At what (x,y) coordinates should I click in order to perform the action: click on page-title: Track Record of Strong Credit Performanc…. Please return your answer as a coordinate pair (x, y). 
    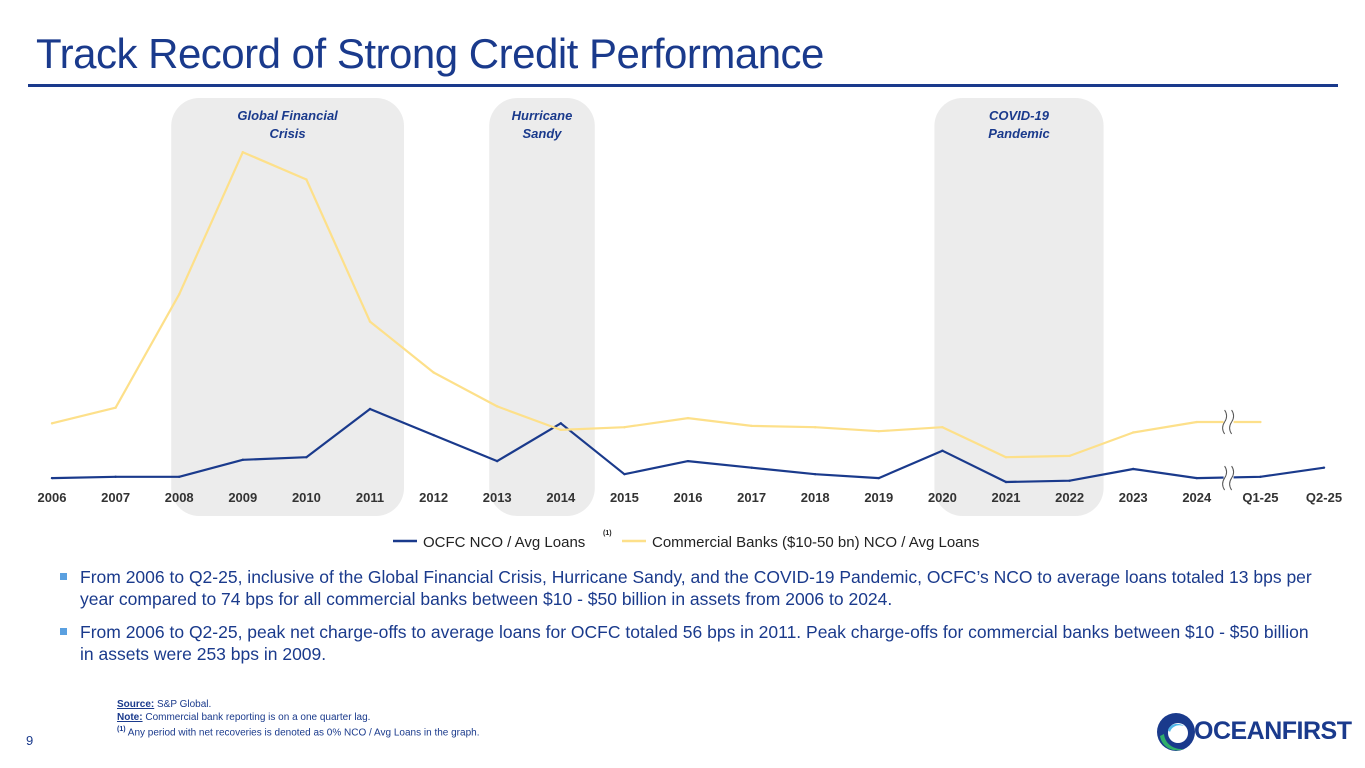
    Looking at the image, I should click on (430, 53).